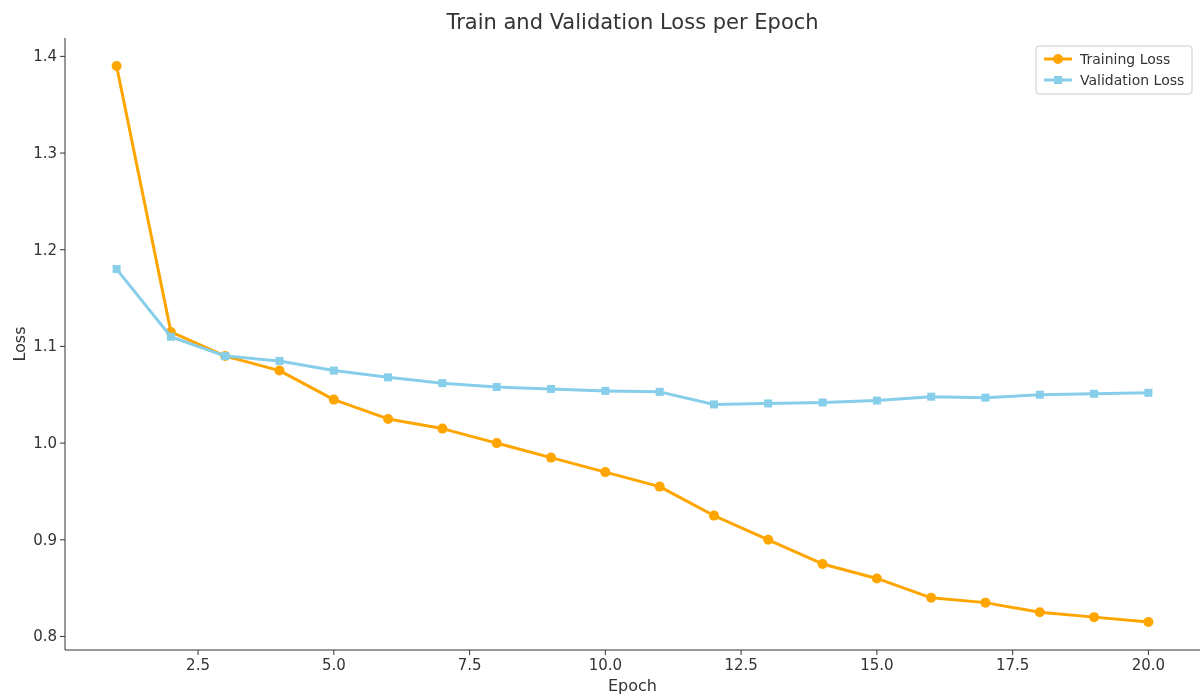 The height and width of the screenshot is (697, 1204). I want to click on x-tick-label: 12.5, so click(741, 665).